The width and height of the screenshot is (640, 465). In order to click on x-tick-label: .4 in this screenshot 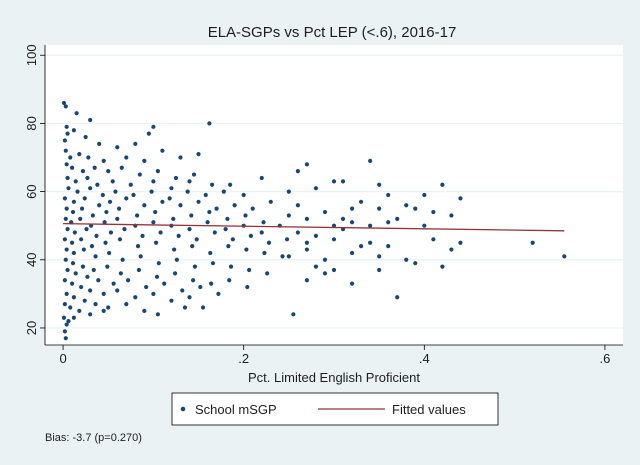, I will do `click(424, 358)`.